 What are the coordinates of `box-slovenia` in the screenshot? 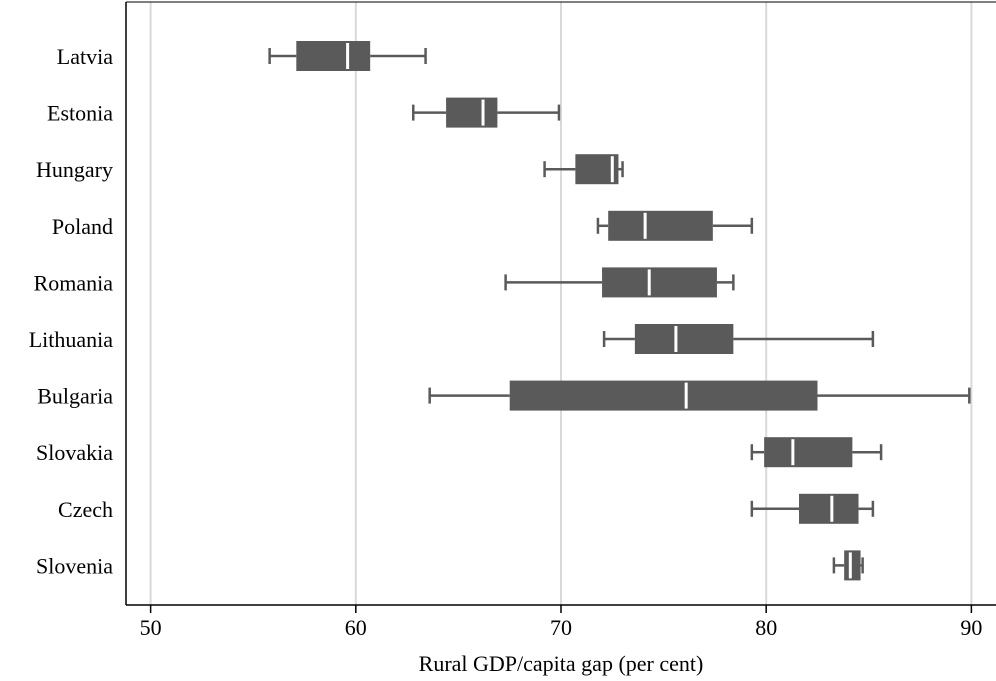 It's located at (848, 565).